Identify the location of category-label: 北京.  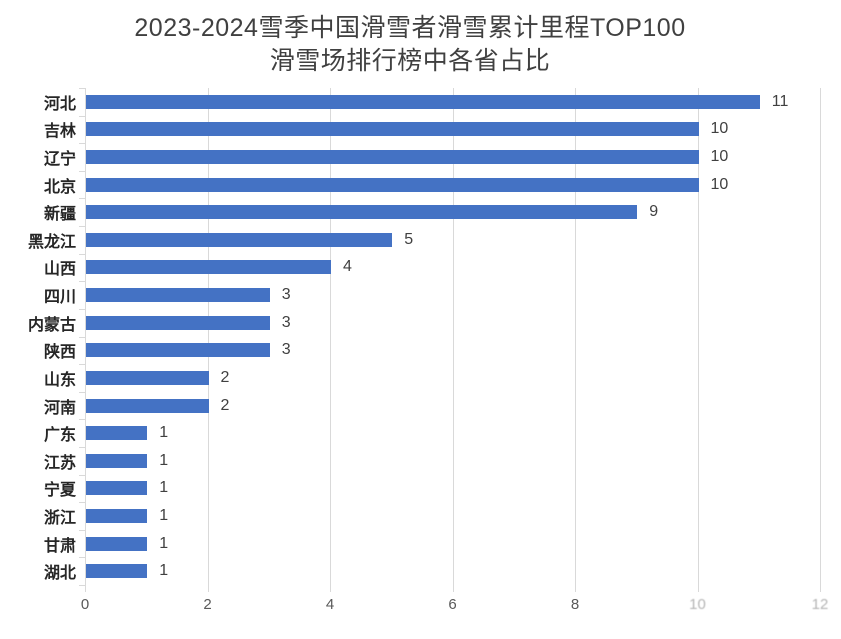
(59, 187).